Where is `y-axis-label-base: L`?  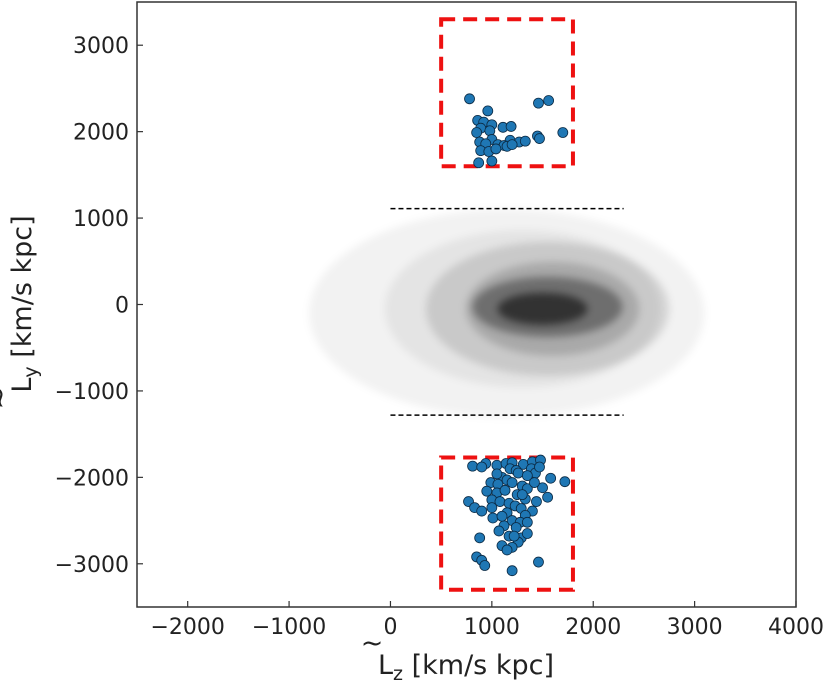 y-axis-label-base: L is located at coordinates (22, 385).